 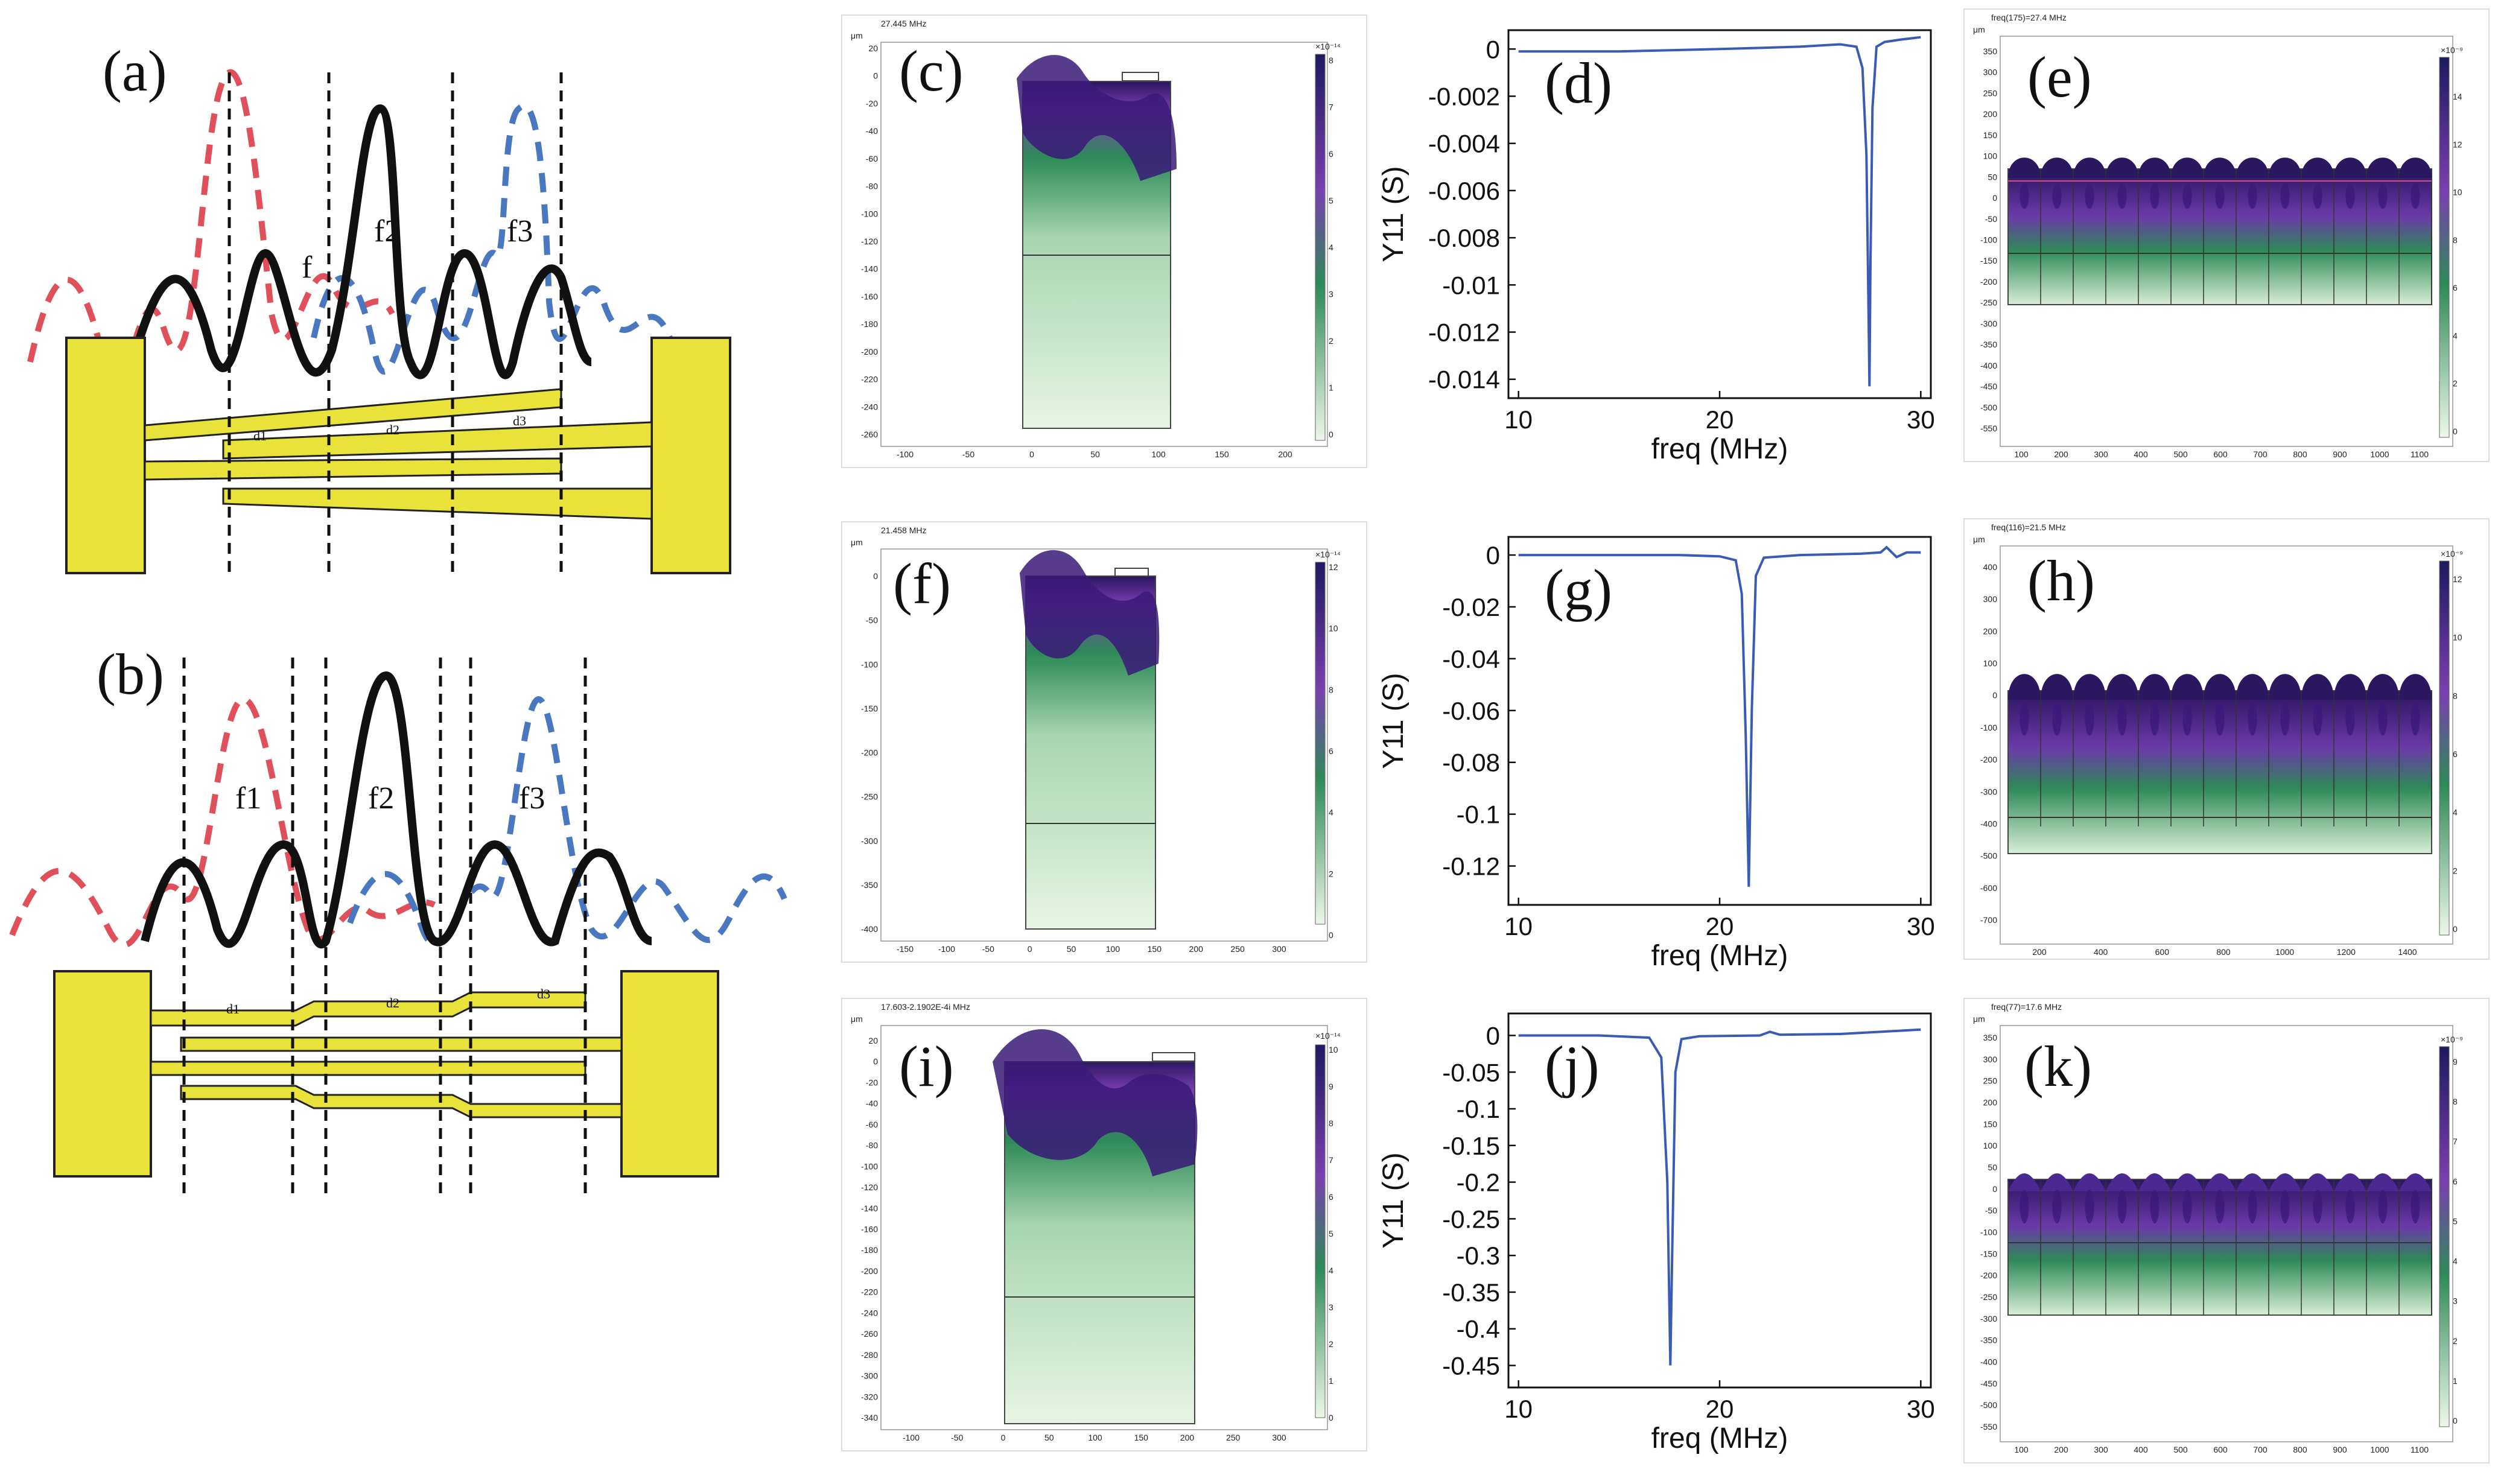 What do you see at coordinates (1331, 1086) in the screenshot?
I see `tick-label: 9` at bounding box center [1331, 1086].